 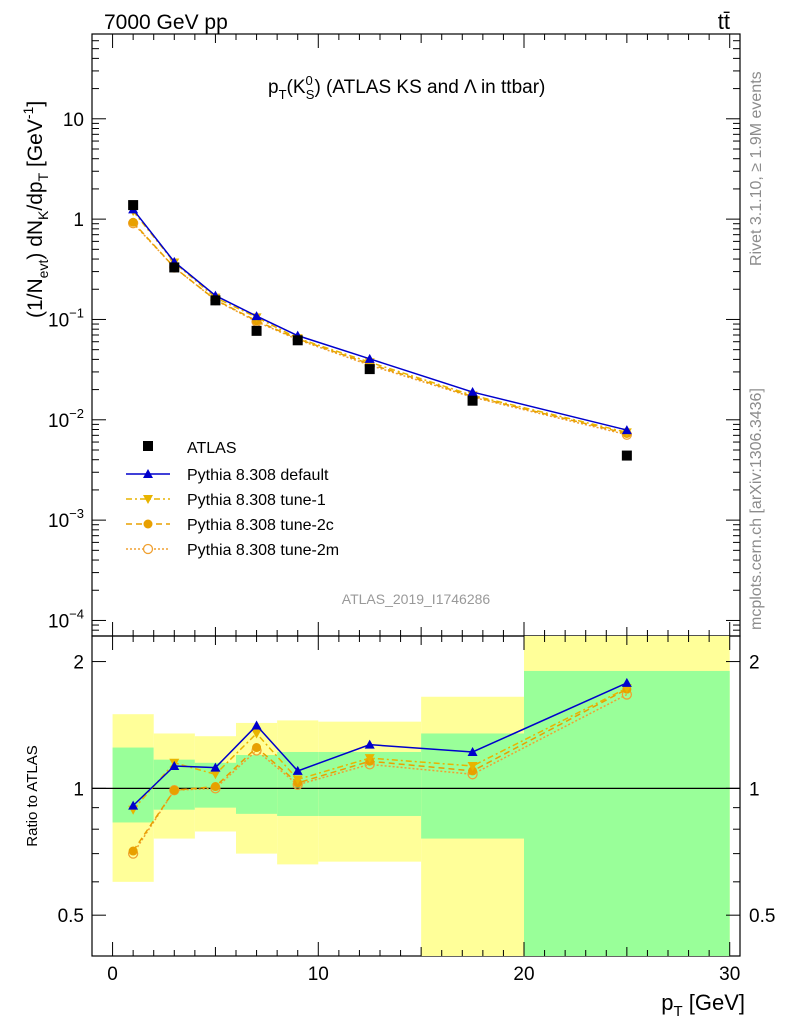 I want to click on x-tick-label-3: 30, so click(x=729, y=974).